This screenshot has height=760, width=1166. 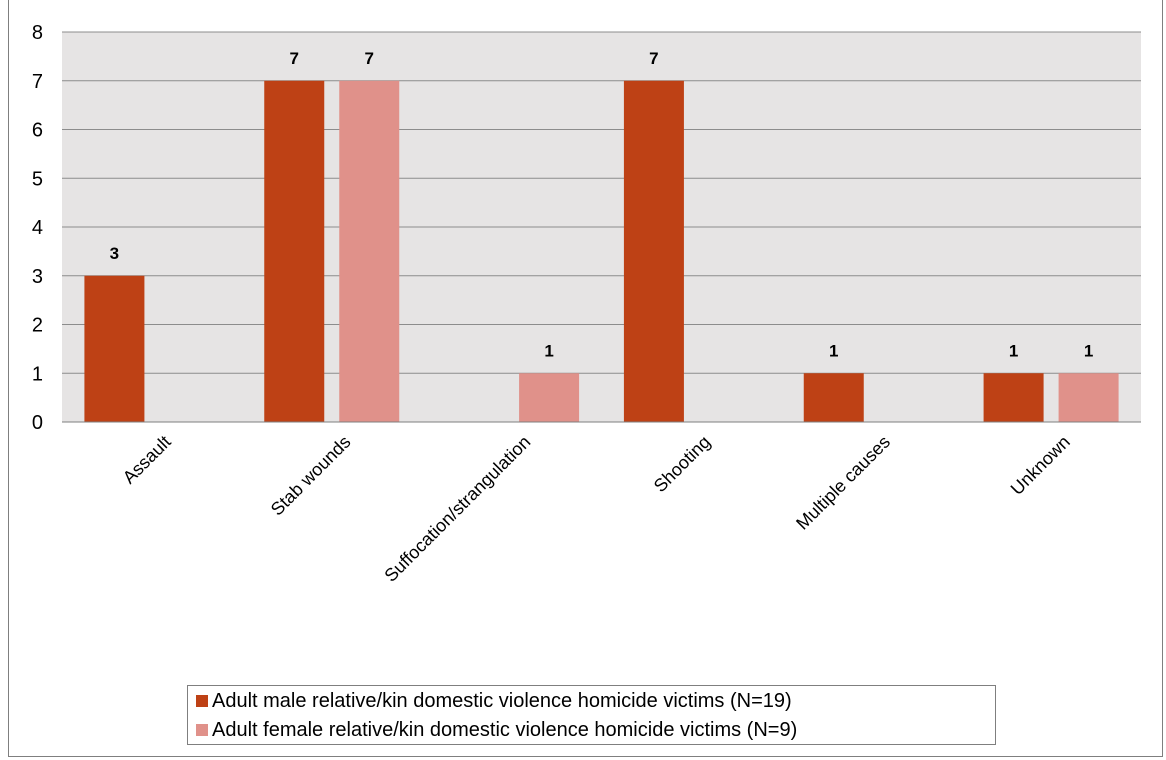 I want to click on y-tick-label-5: 5, so click(x=37, y=179).